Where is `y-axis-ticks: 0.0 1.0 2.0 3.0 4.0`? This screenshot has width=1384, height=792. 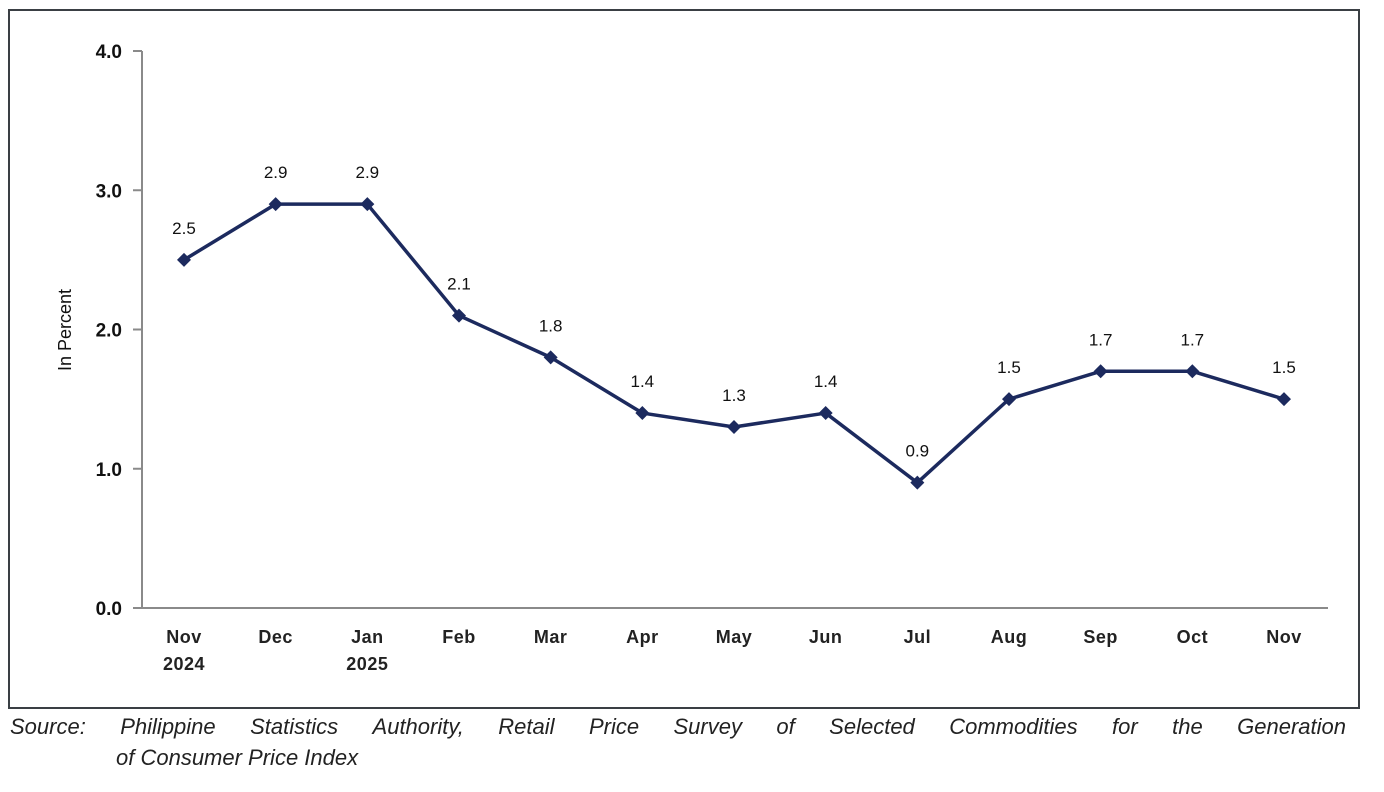
y-axis-ticks: 0.0 1.0 2.0 3.0 4.0 is located at coordinates (119, 331).